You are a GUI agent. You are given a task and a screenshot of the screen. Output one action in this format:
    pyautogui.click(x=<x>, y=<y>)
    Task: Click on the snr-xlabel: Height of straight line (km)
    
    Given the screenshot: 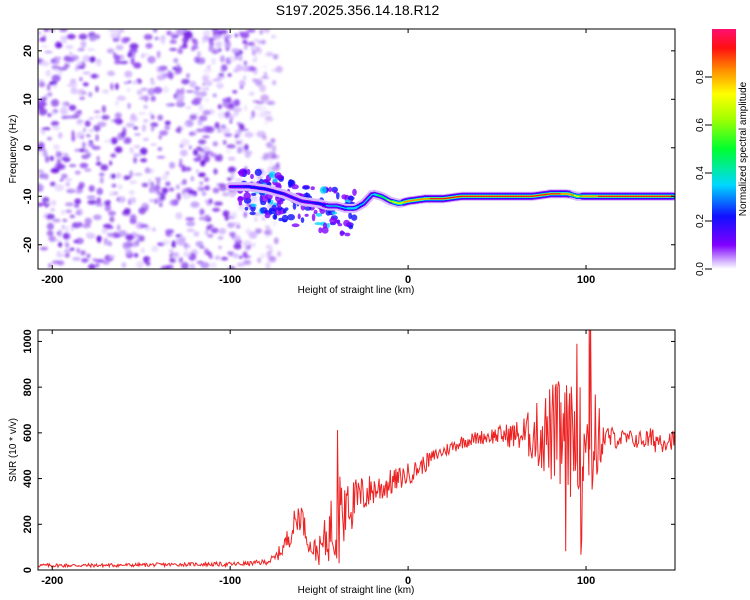 What is the action you would take?
    pyautogui.click(x=356, y=590)
    